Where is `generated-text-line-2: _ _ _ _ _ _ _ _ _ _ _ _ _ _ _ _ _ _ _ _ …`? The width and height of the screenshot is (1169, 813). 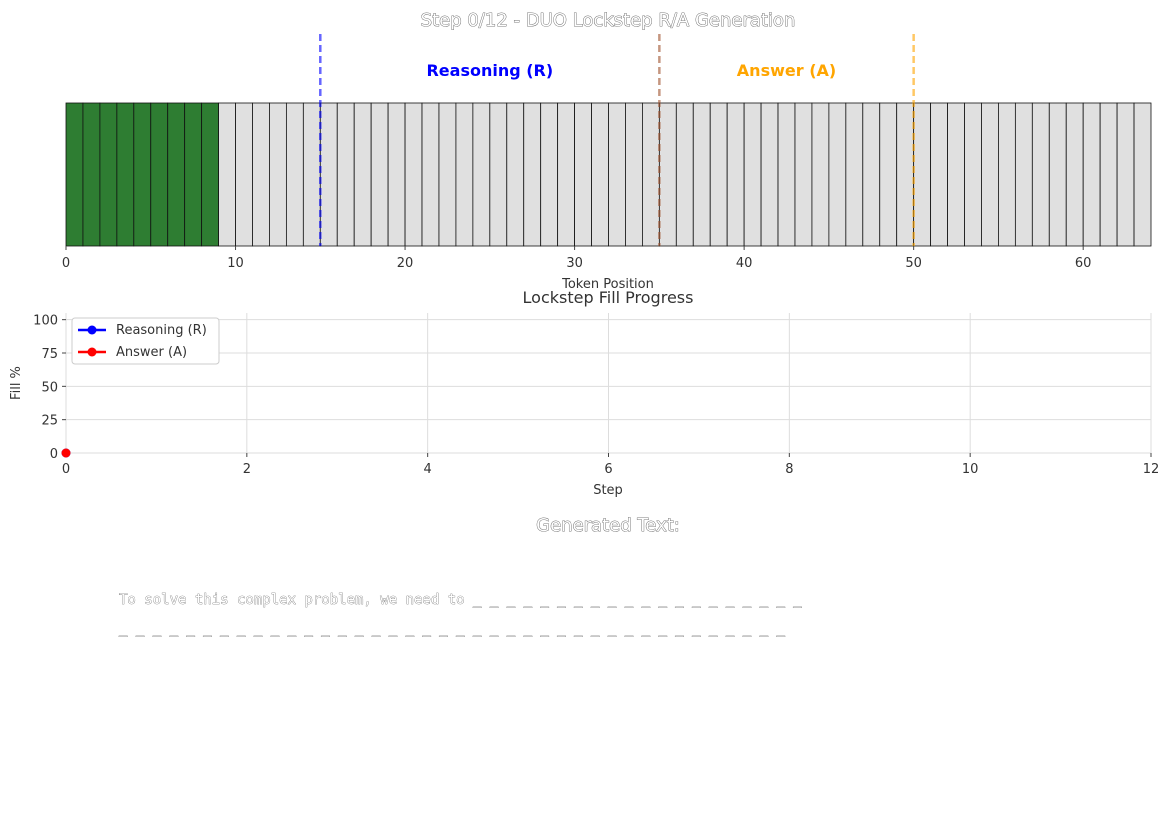 generated-text-line-2: _ _ _ _ _ _ _ _ _ _ _ _ _ _ _ _ _ _ _ _ … is located at coordinates (452, 629).